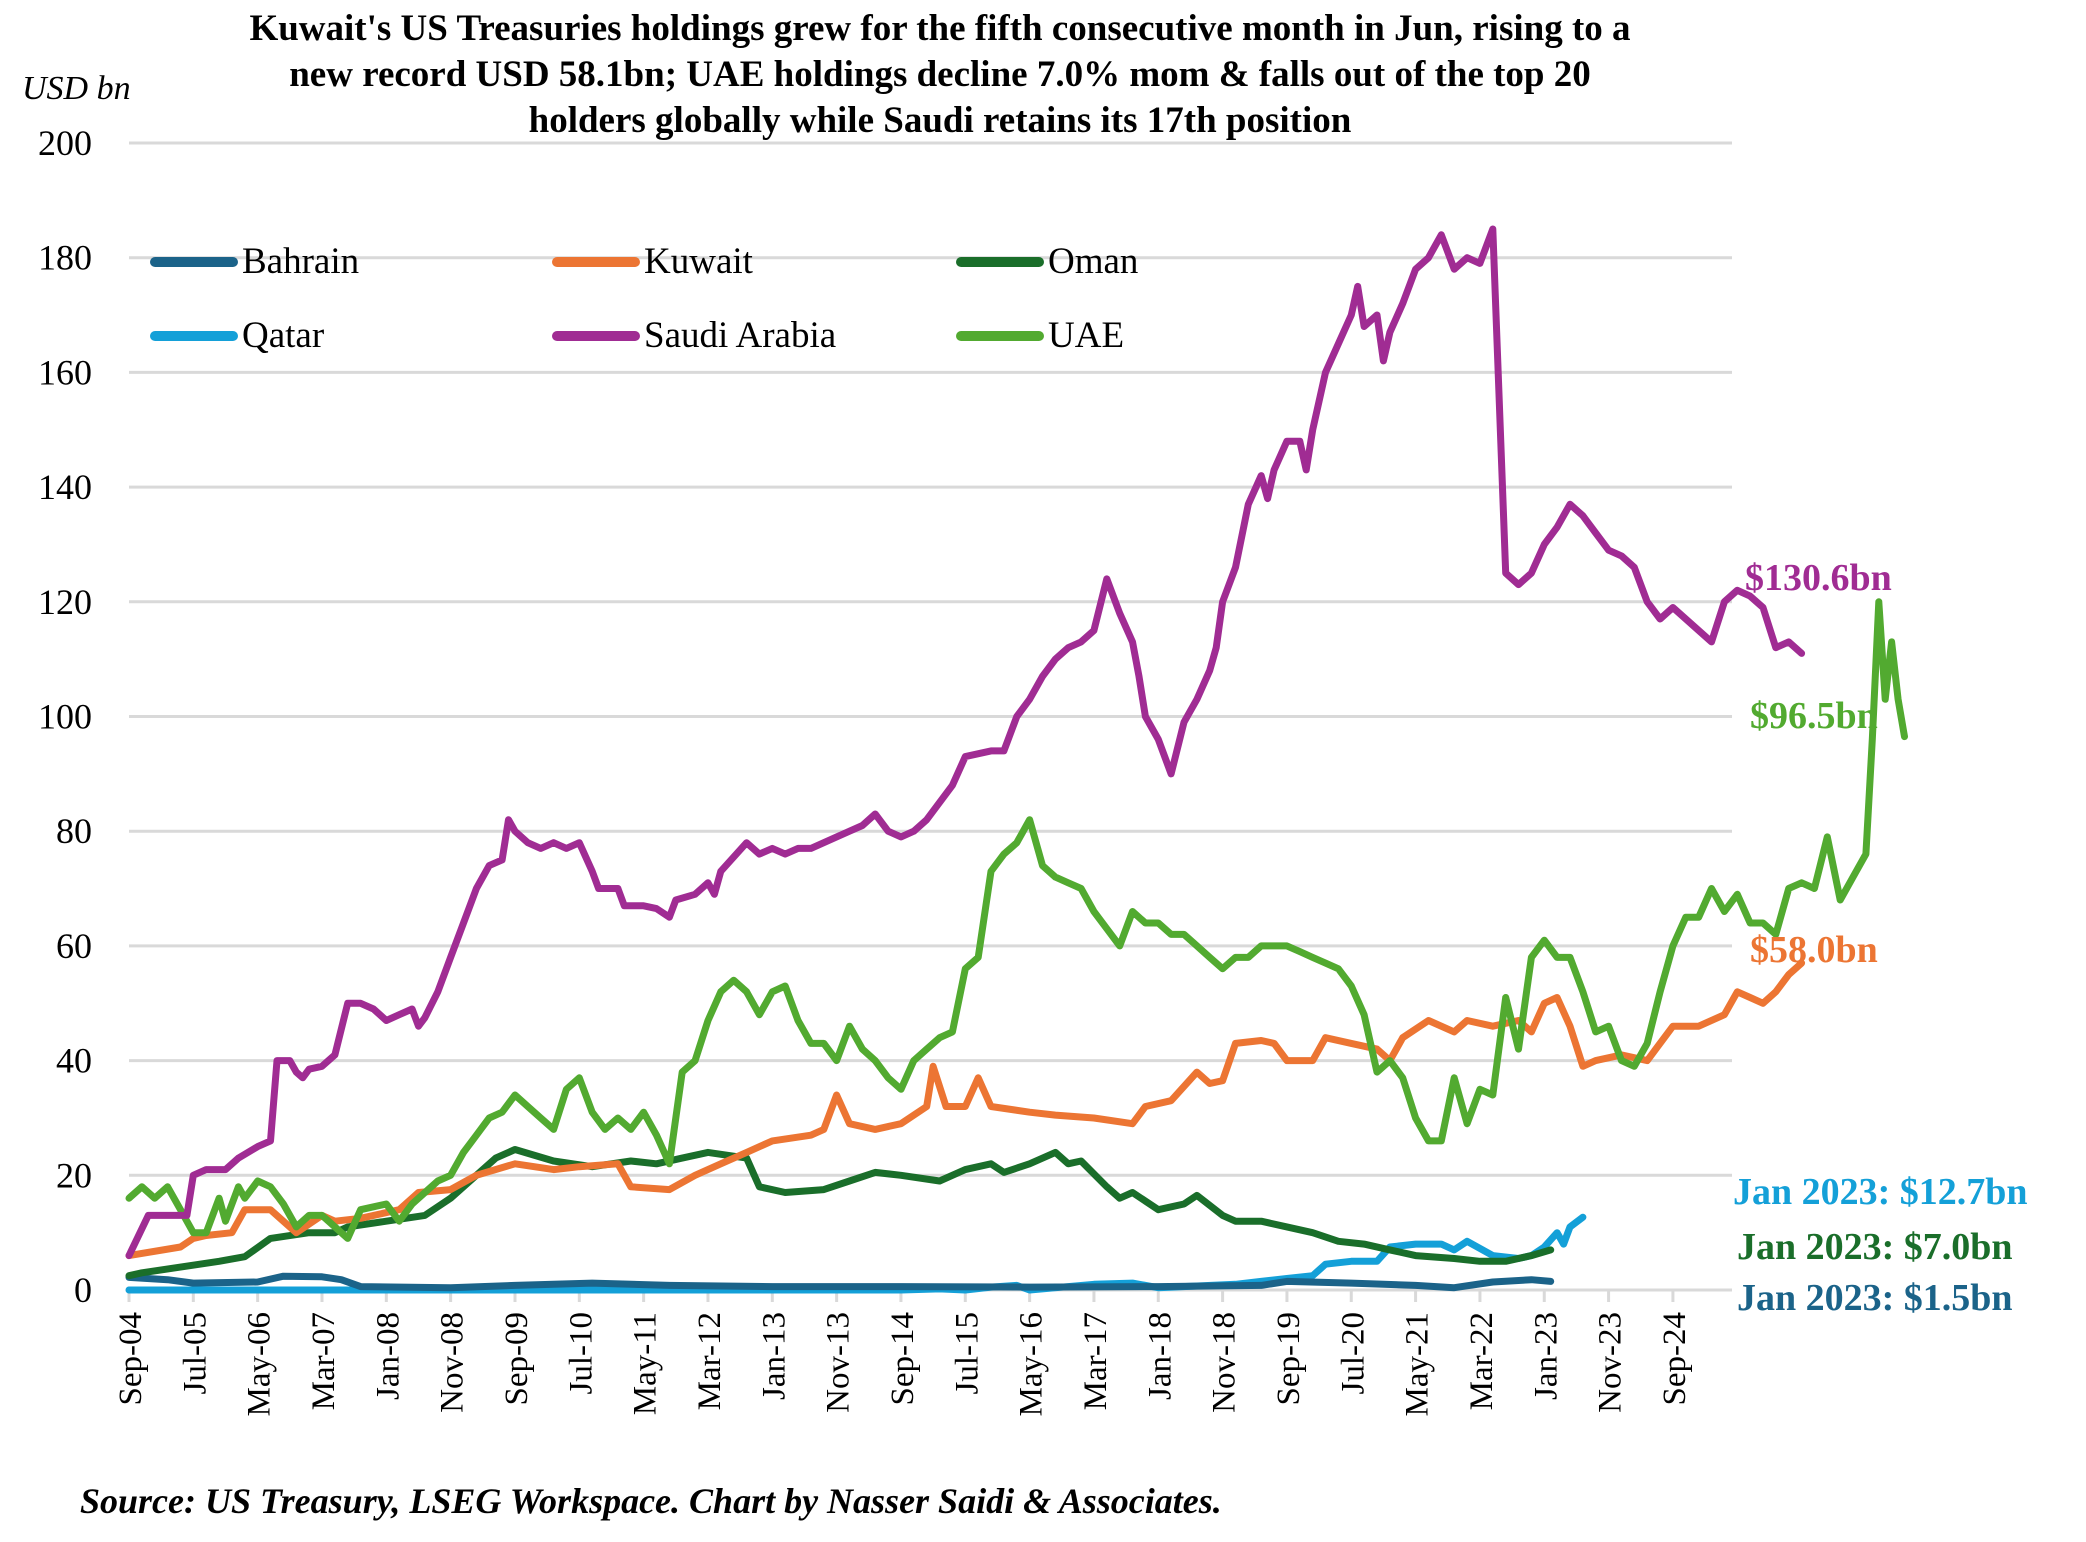 This screenshot has width=2086, height=1542. What do you see at coordinates (1875, 1298) in the screenshot?
I see `end-label-bahrain: Jan 2023: $1.5bn` at bounding box center [1875, 1298].